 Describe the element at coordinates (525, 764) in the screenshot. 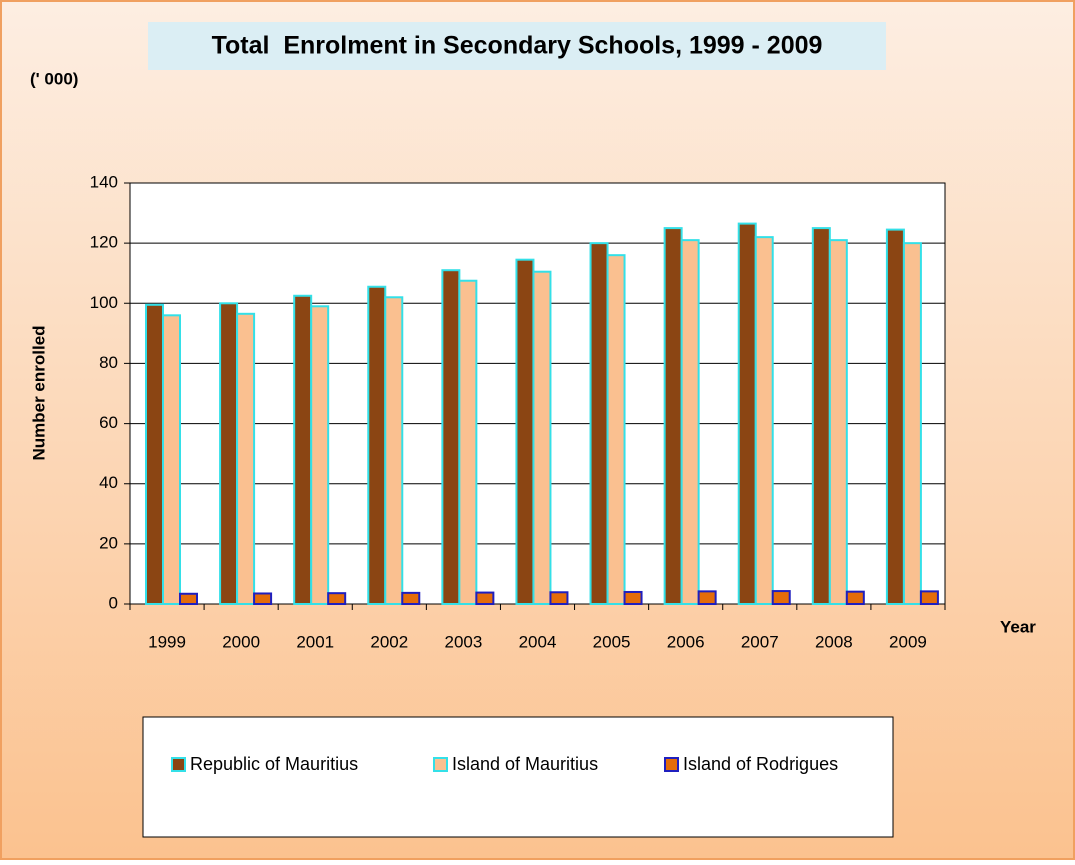

I see `legend-label: Island of Mauritius` at that location.